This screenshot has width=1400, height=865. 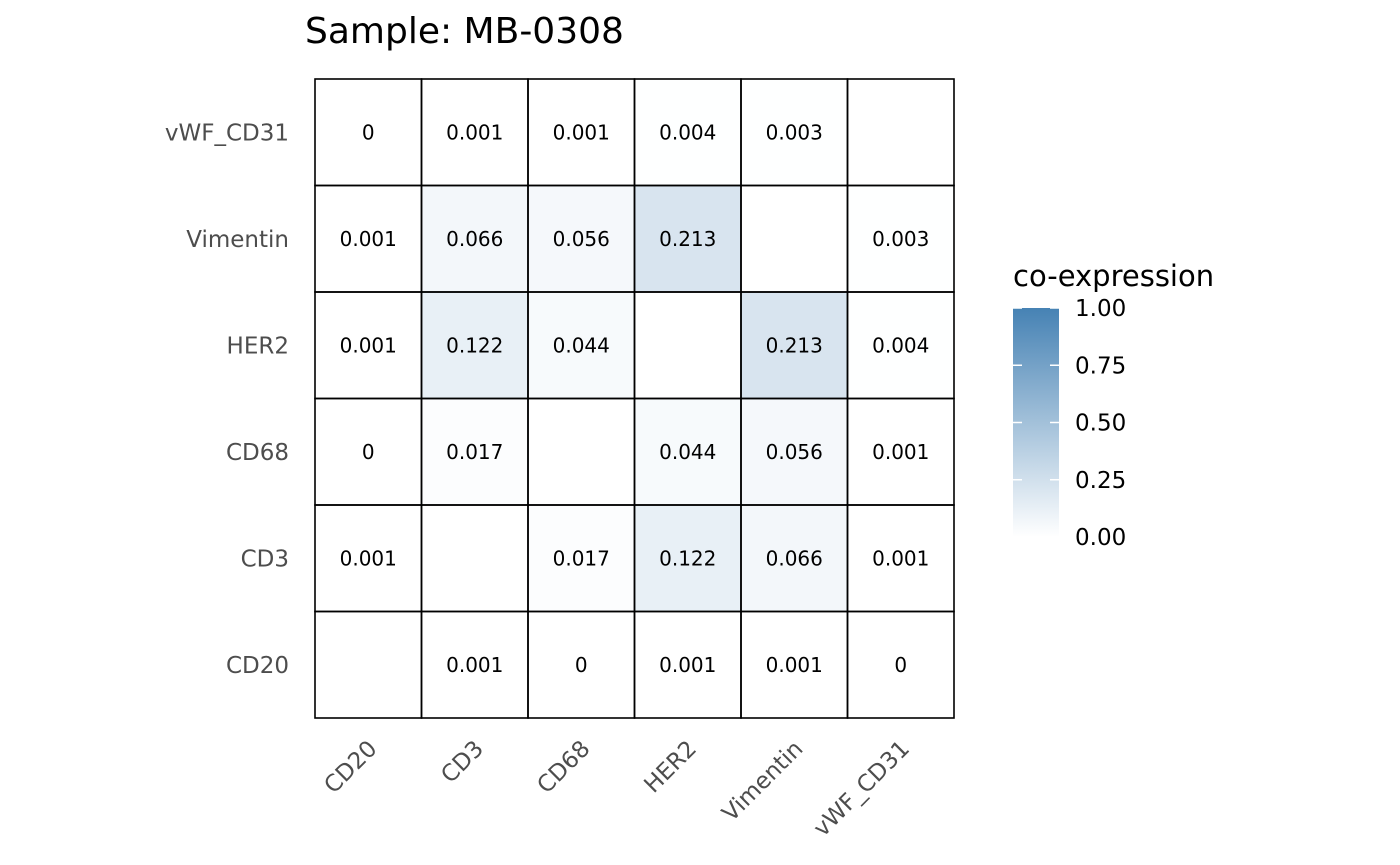 What do you see at coordinates (1069, 423) in the screenshot?
I see `legend-ticks: 1.00 0.75 0.50 0.25 0.00` at bounding box center [1069, 423].